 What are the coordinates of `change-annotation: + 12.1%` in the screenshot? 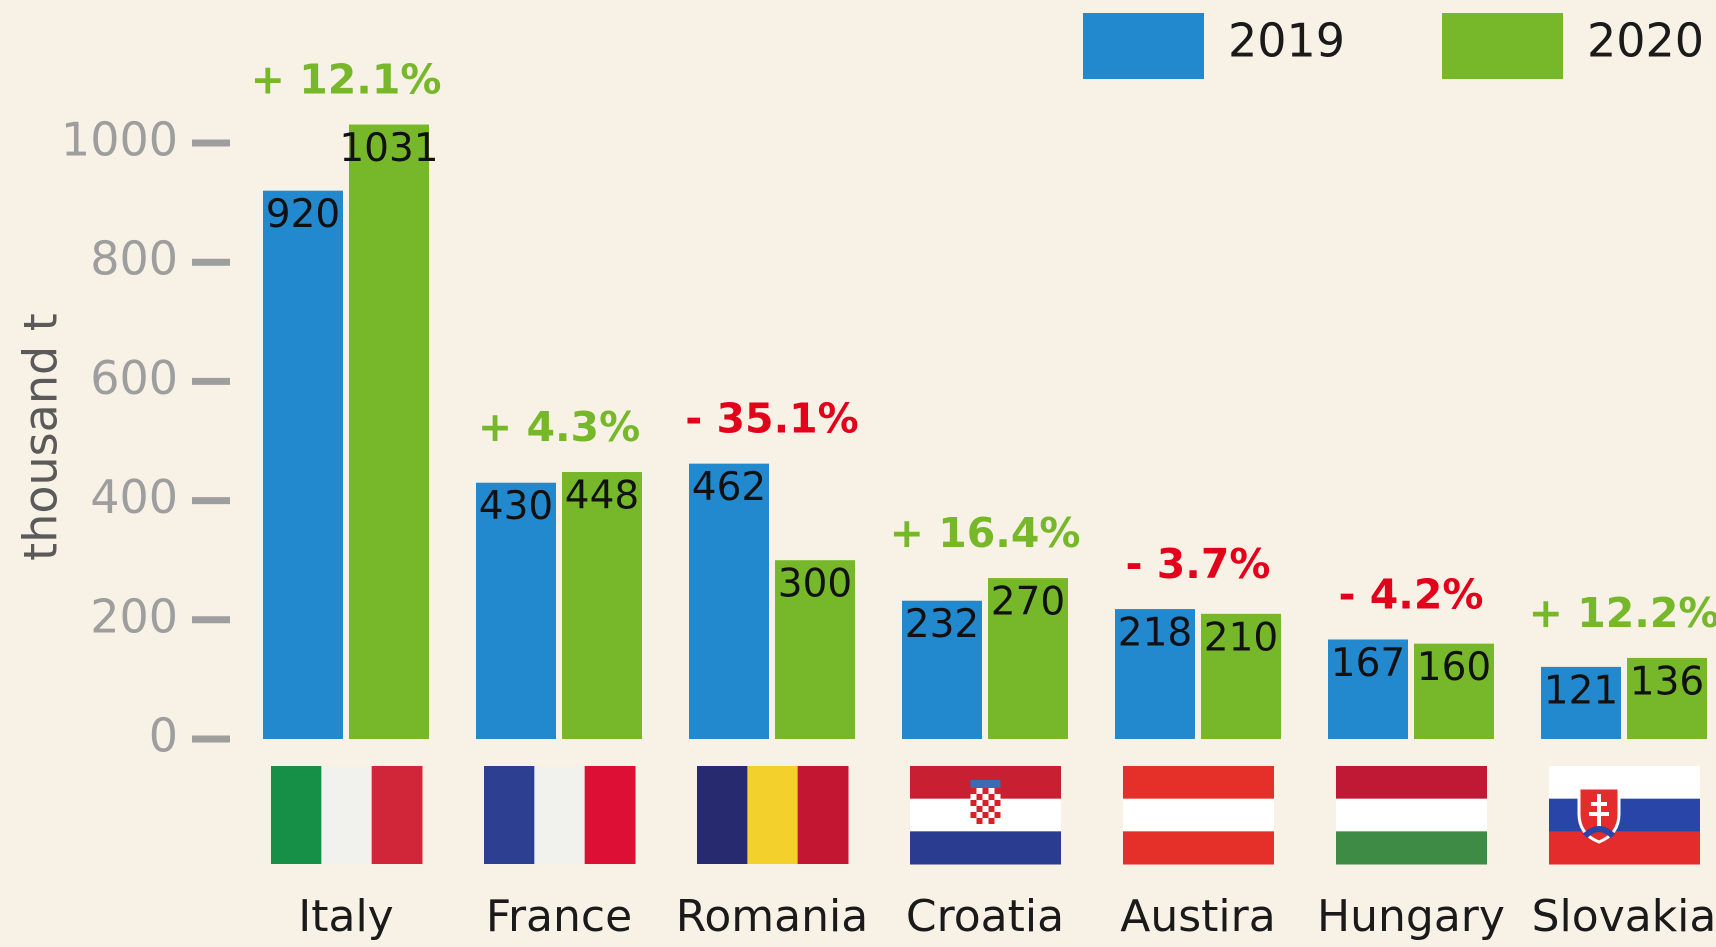 It's located at (346, 80).